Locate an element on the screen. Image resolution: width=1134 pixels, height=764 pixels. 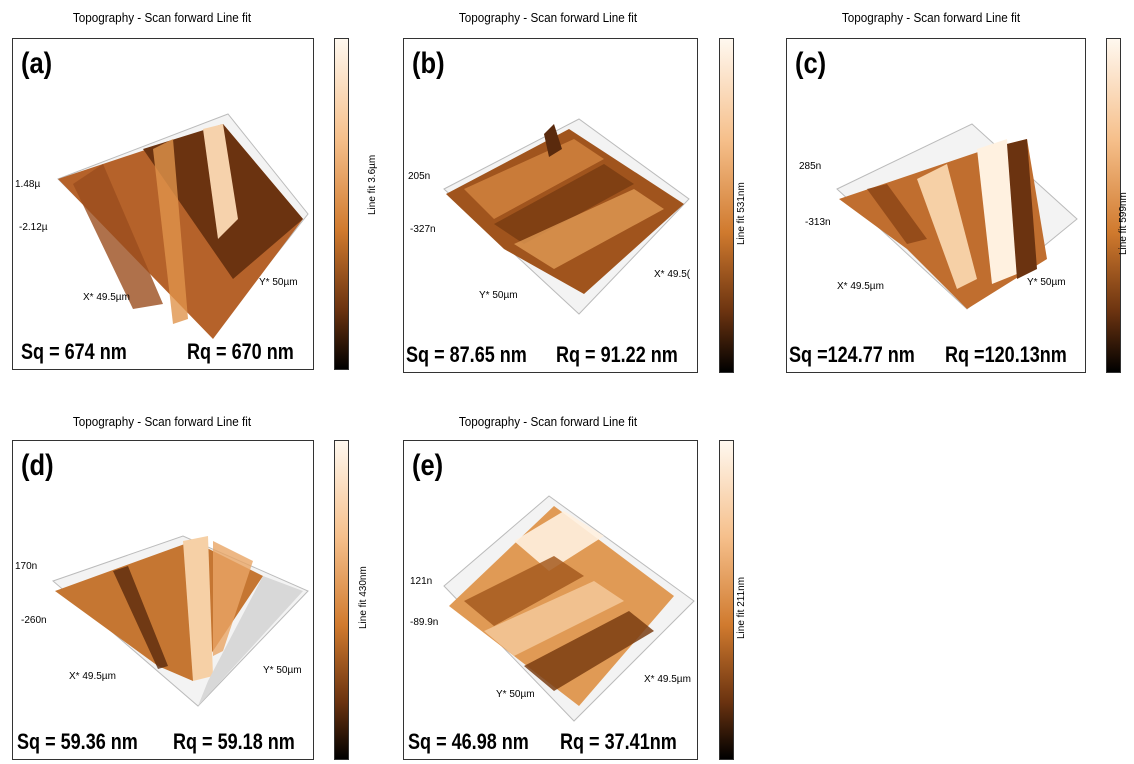
z-bottom-label: -313n is located at coordinates (818, 222).